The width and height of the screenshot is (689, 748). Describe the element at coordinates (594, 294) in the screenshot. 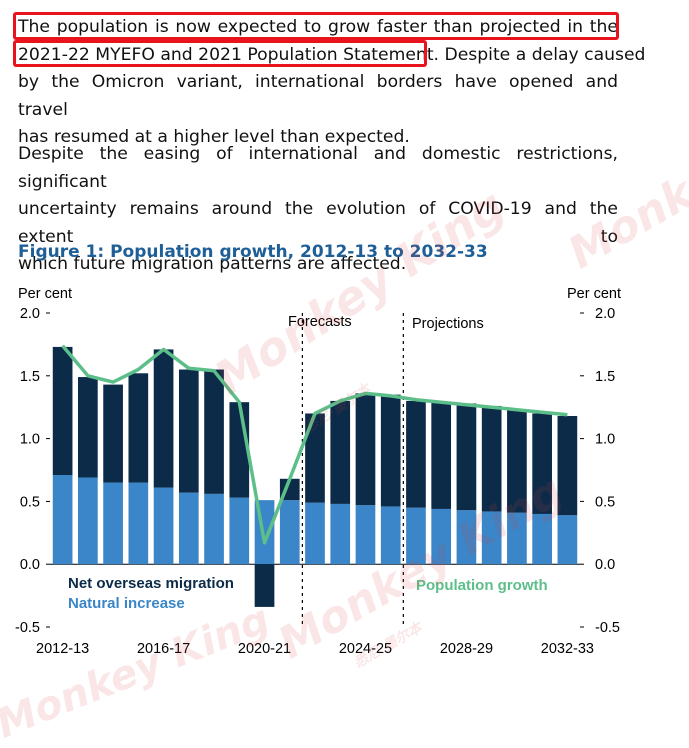

I see `y-unit-right: Per cent` at that location.